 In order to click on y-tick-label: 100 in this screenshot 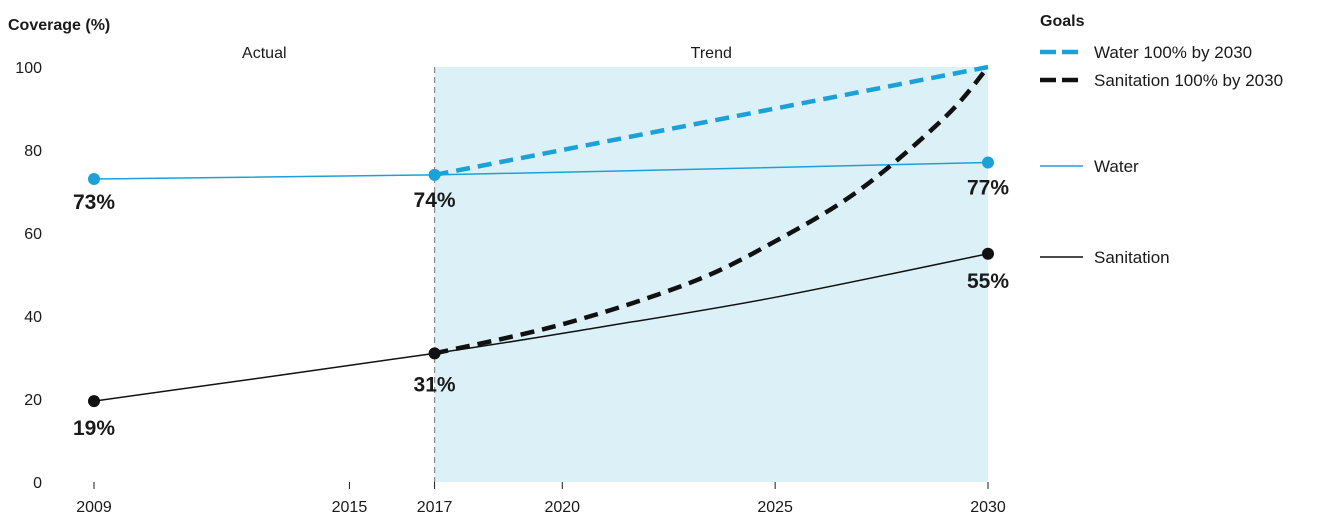, I will do `click(28, 68)`.